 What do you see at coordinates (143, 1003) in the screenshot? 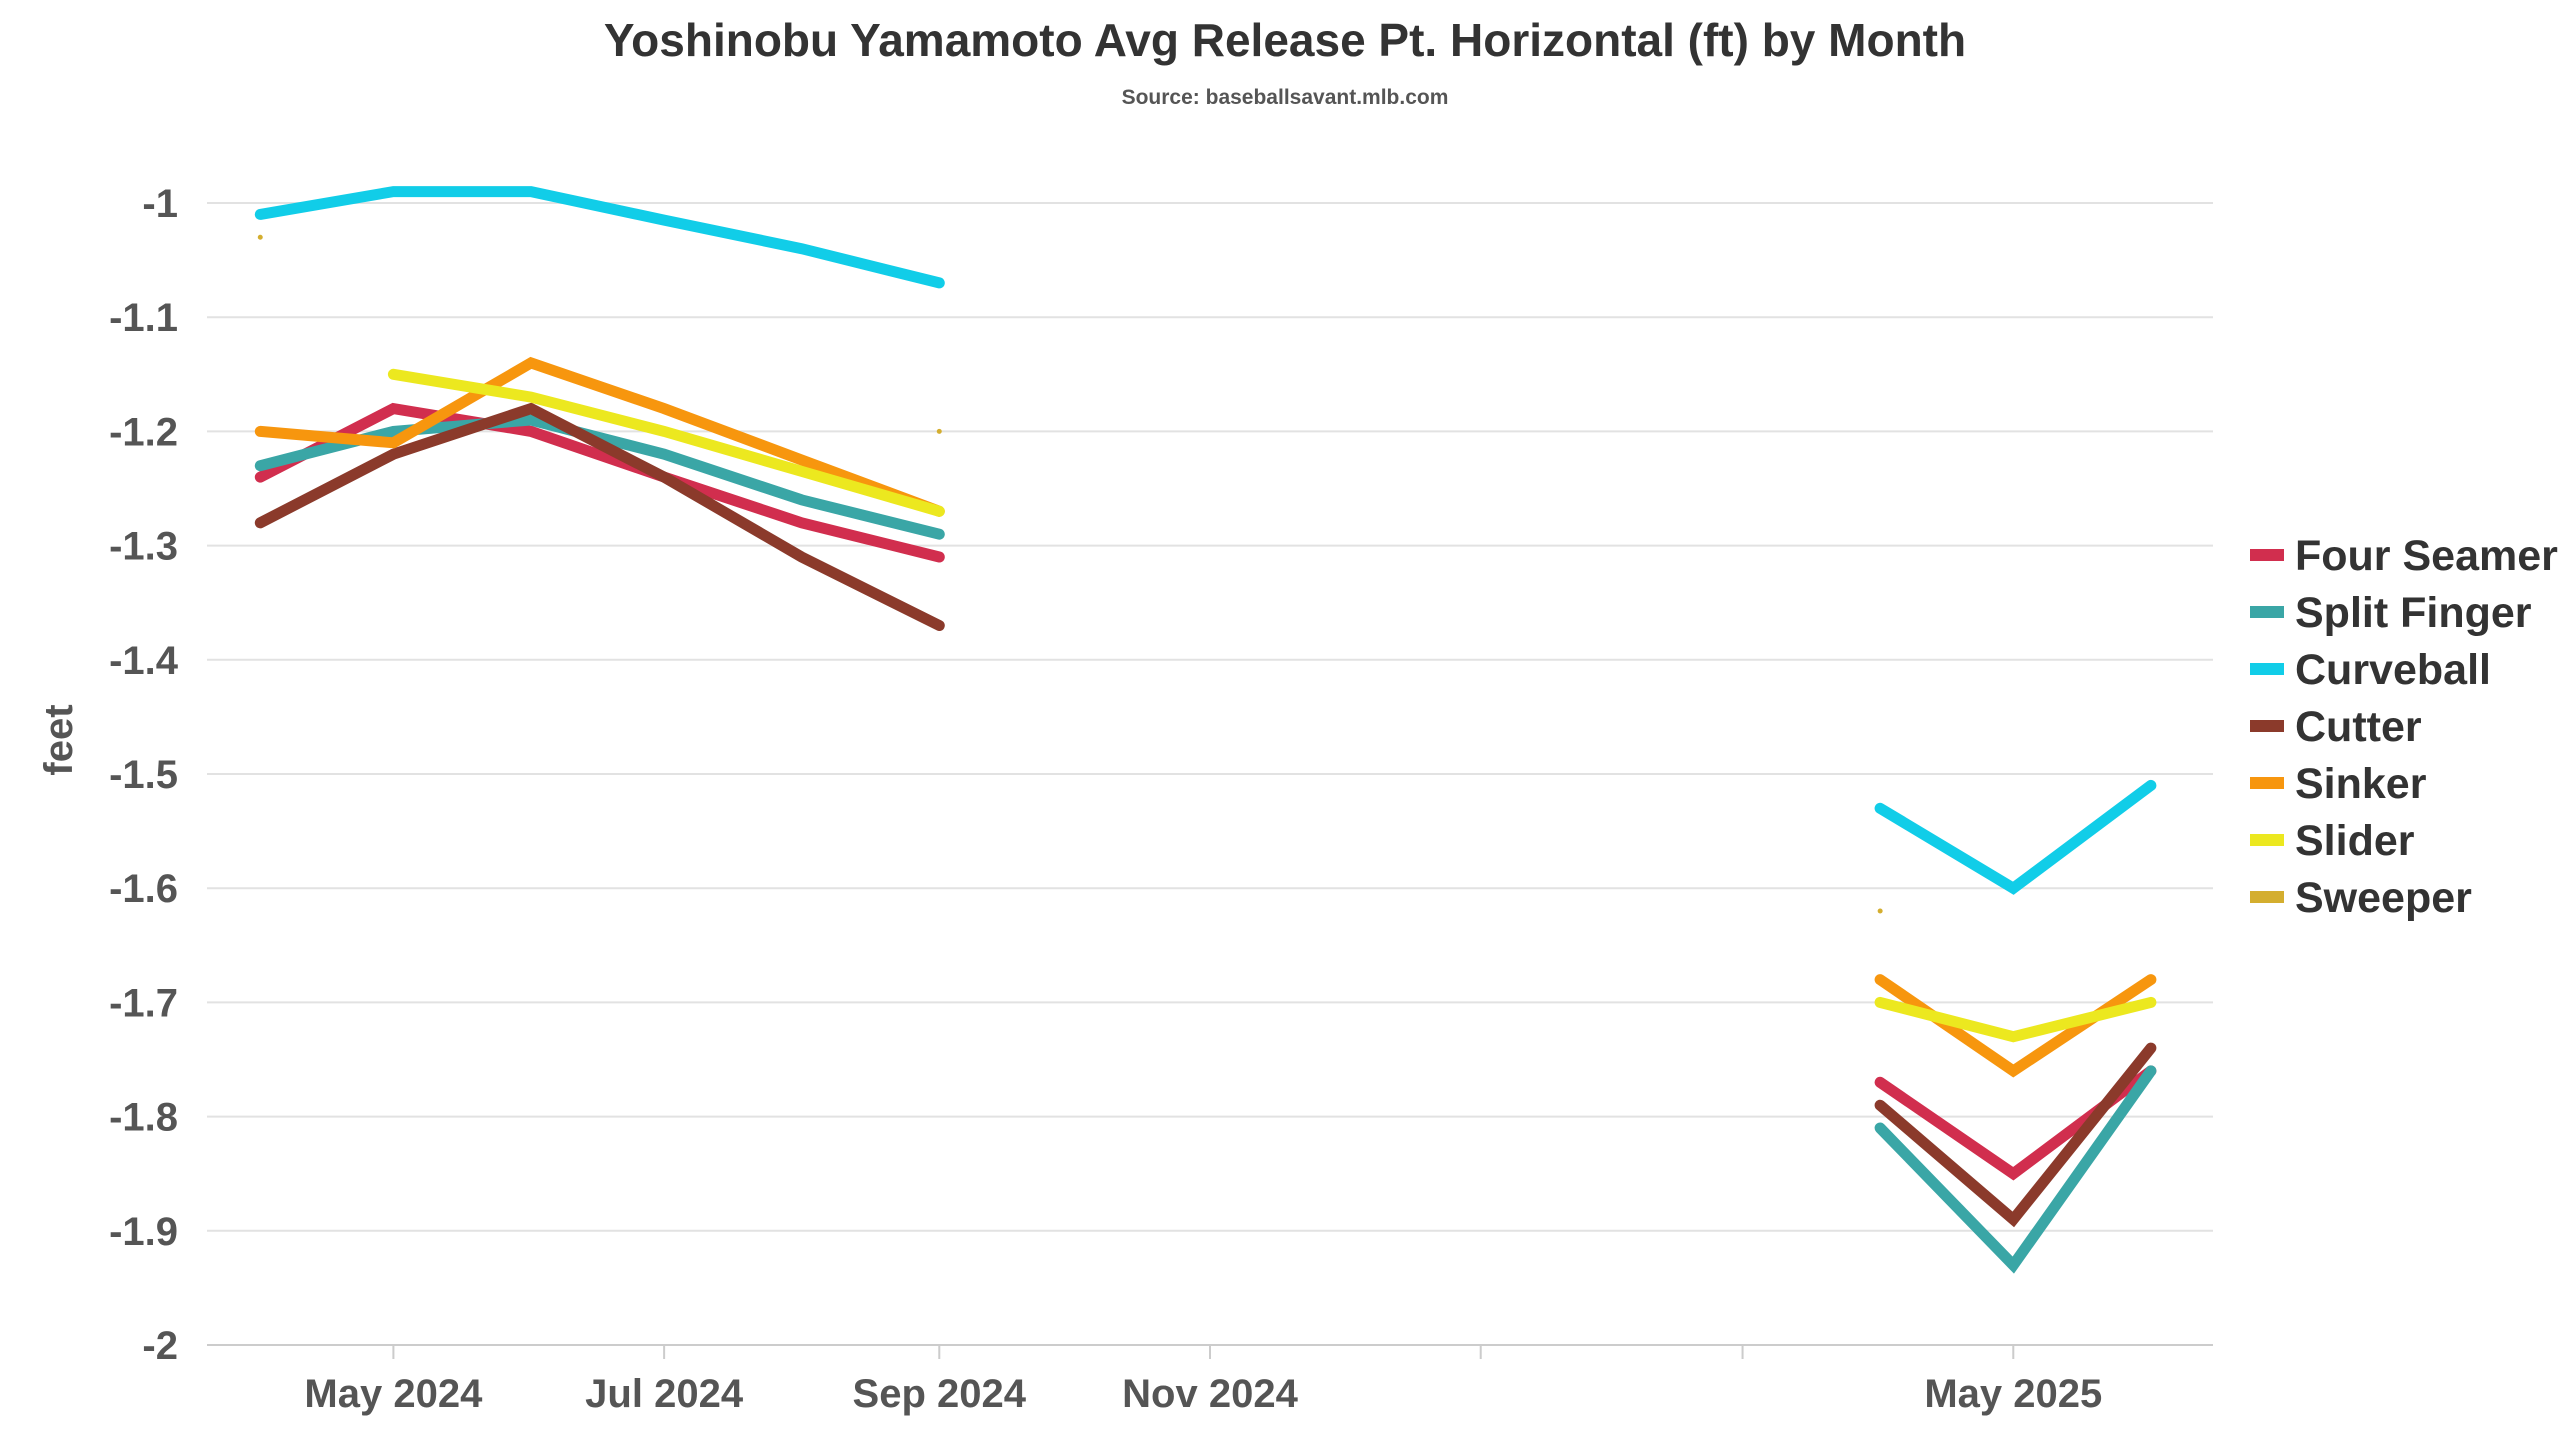
I see `y-tick-label: -1.7` at bounding box center [143, 1003].